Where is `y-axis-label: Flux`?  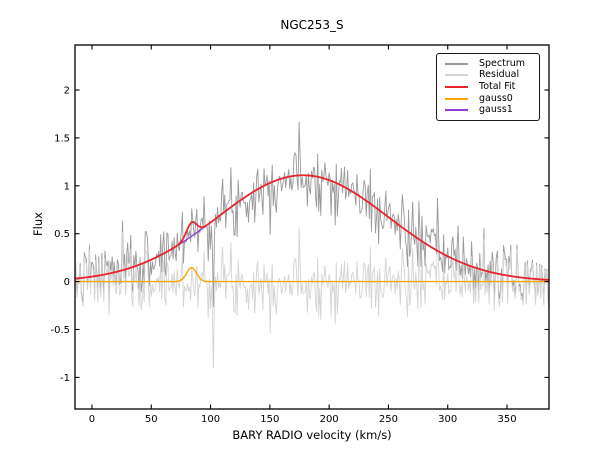
y-axis-label: Flux is located at coordinates (38, 224).